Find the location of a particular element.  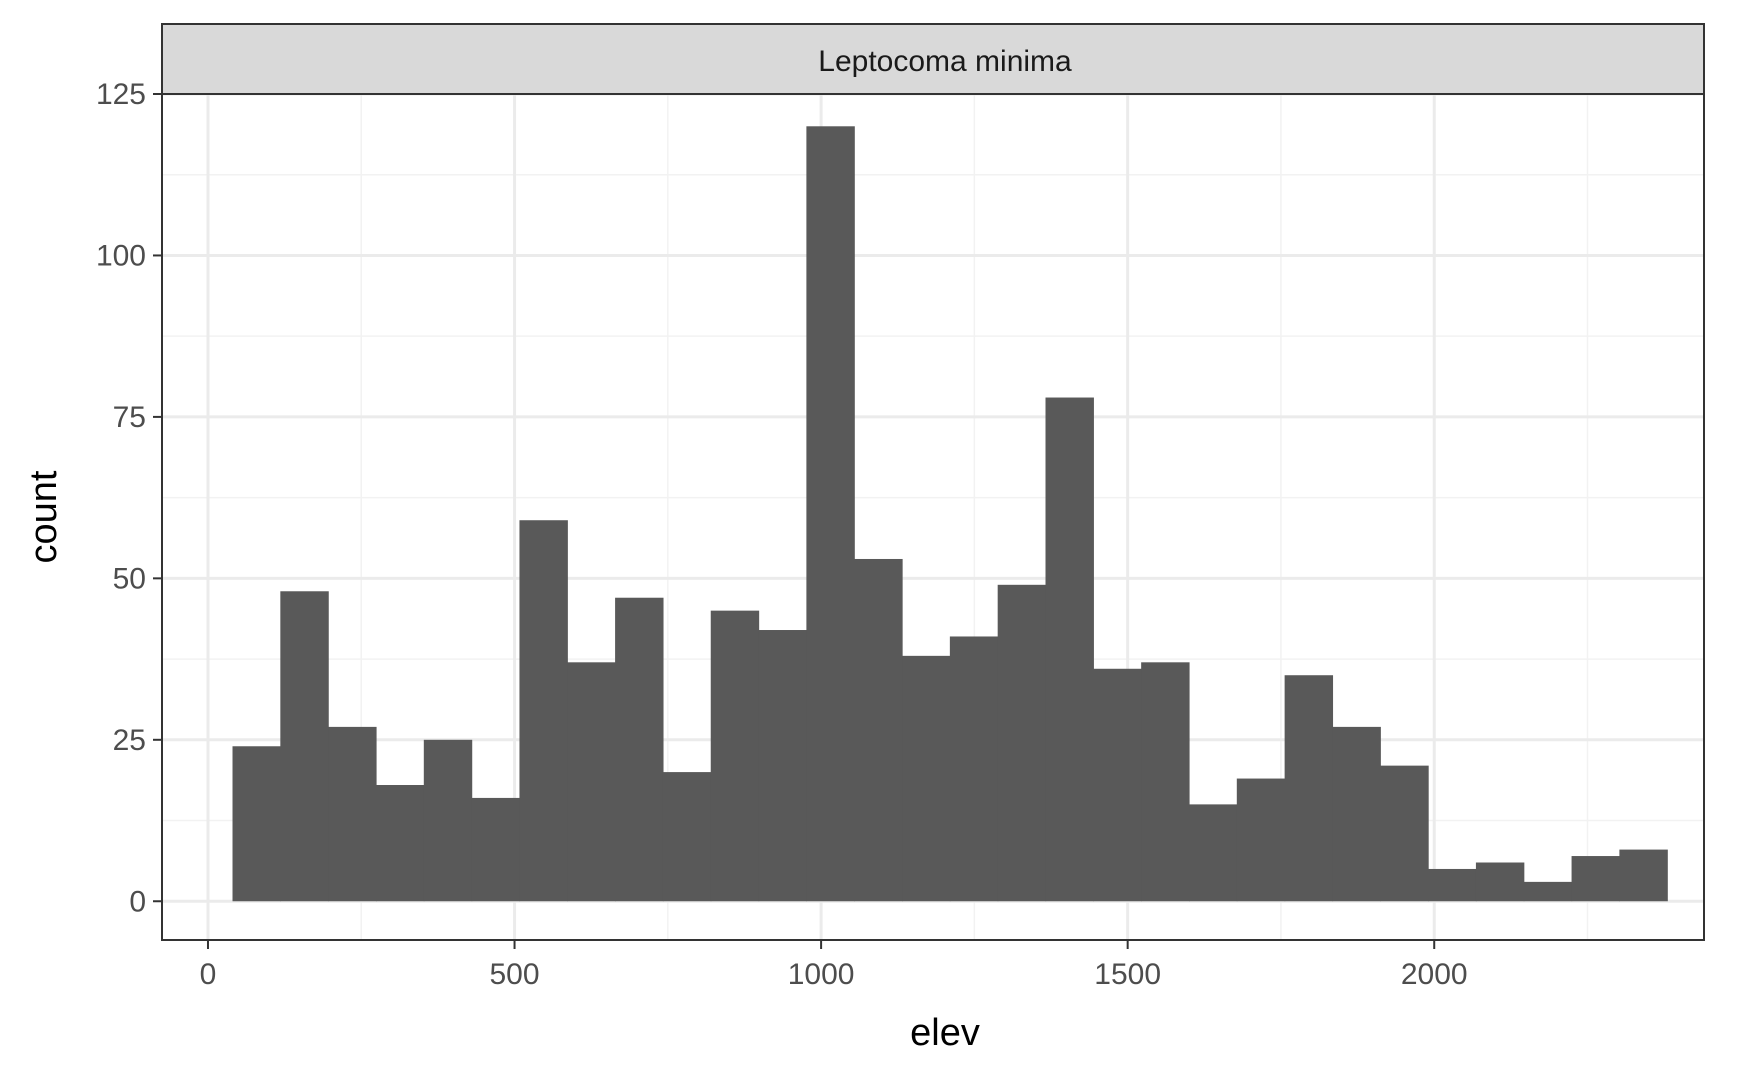

y-tick-label: 25 is located at coordinates (129, 740).